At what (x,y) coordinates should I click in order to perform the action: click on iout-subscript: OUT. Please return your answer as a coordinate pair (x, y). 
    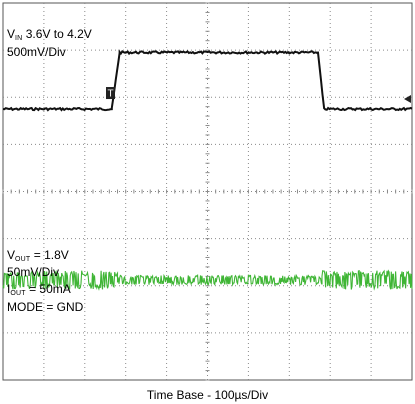
    Looking at the image, I should click on (18, 293).